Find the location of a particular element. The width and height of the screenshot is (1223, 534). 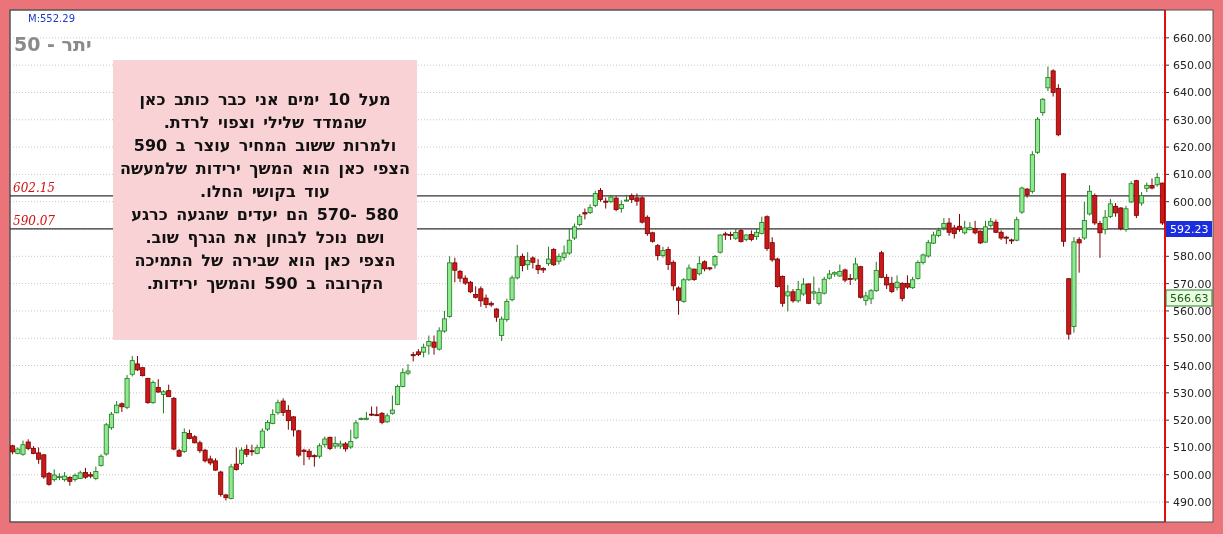

y-tick-label: 650.00 is located at coordinates (1192, 66).